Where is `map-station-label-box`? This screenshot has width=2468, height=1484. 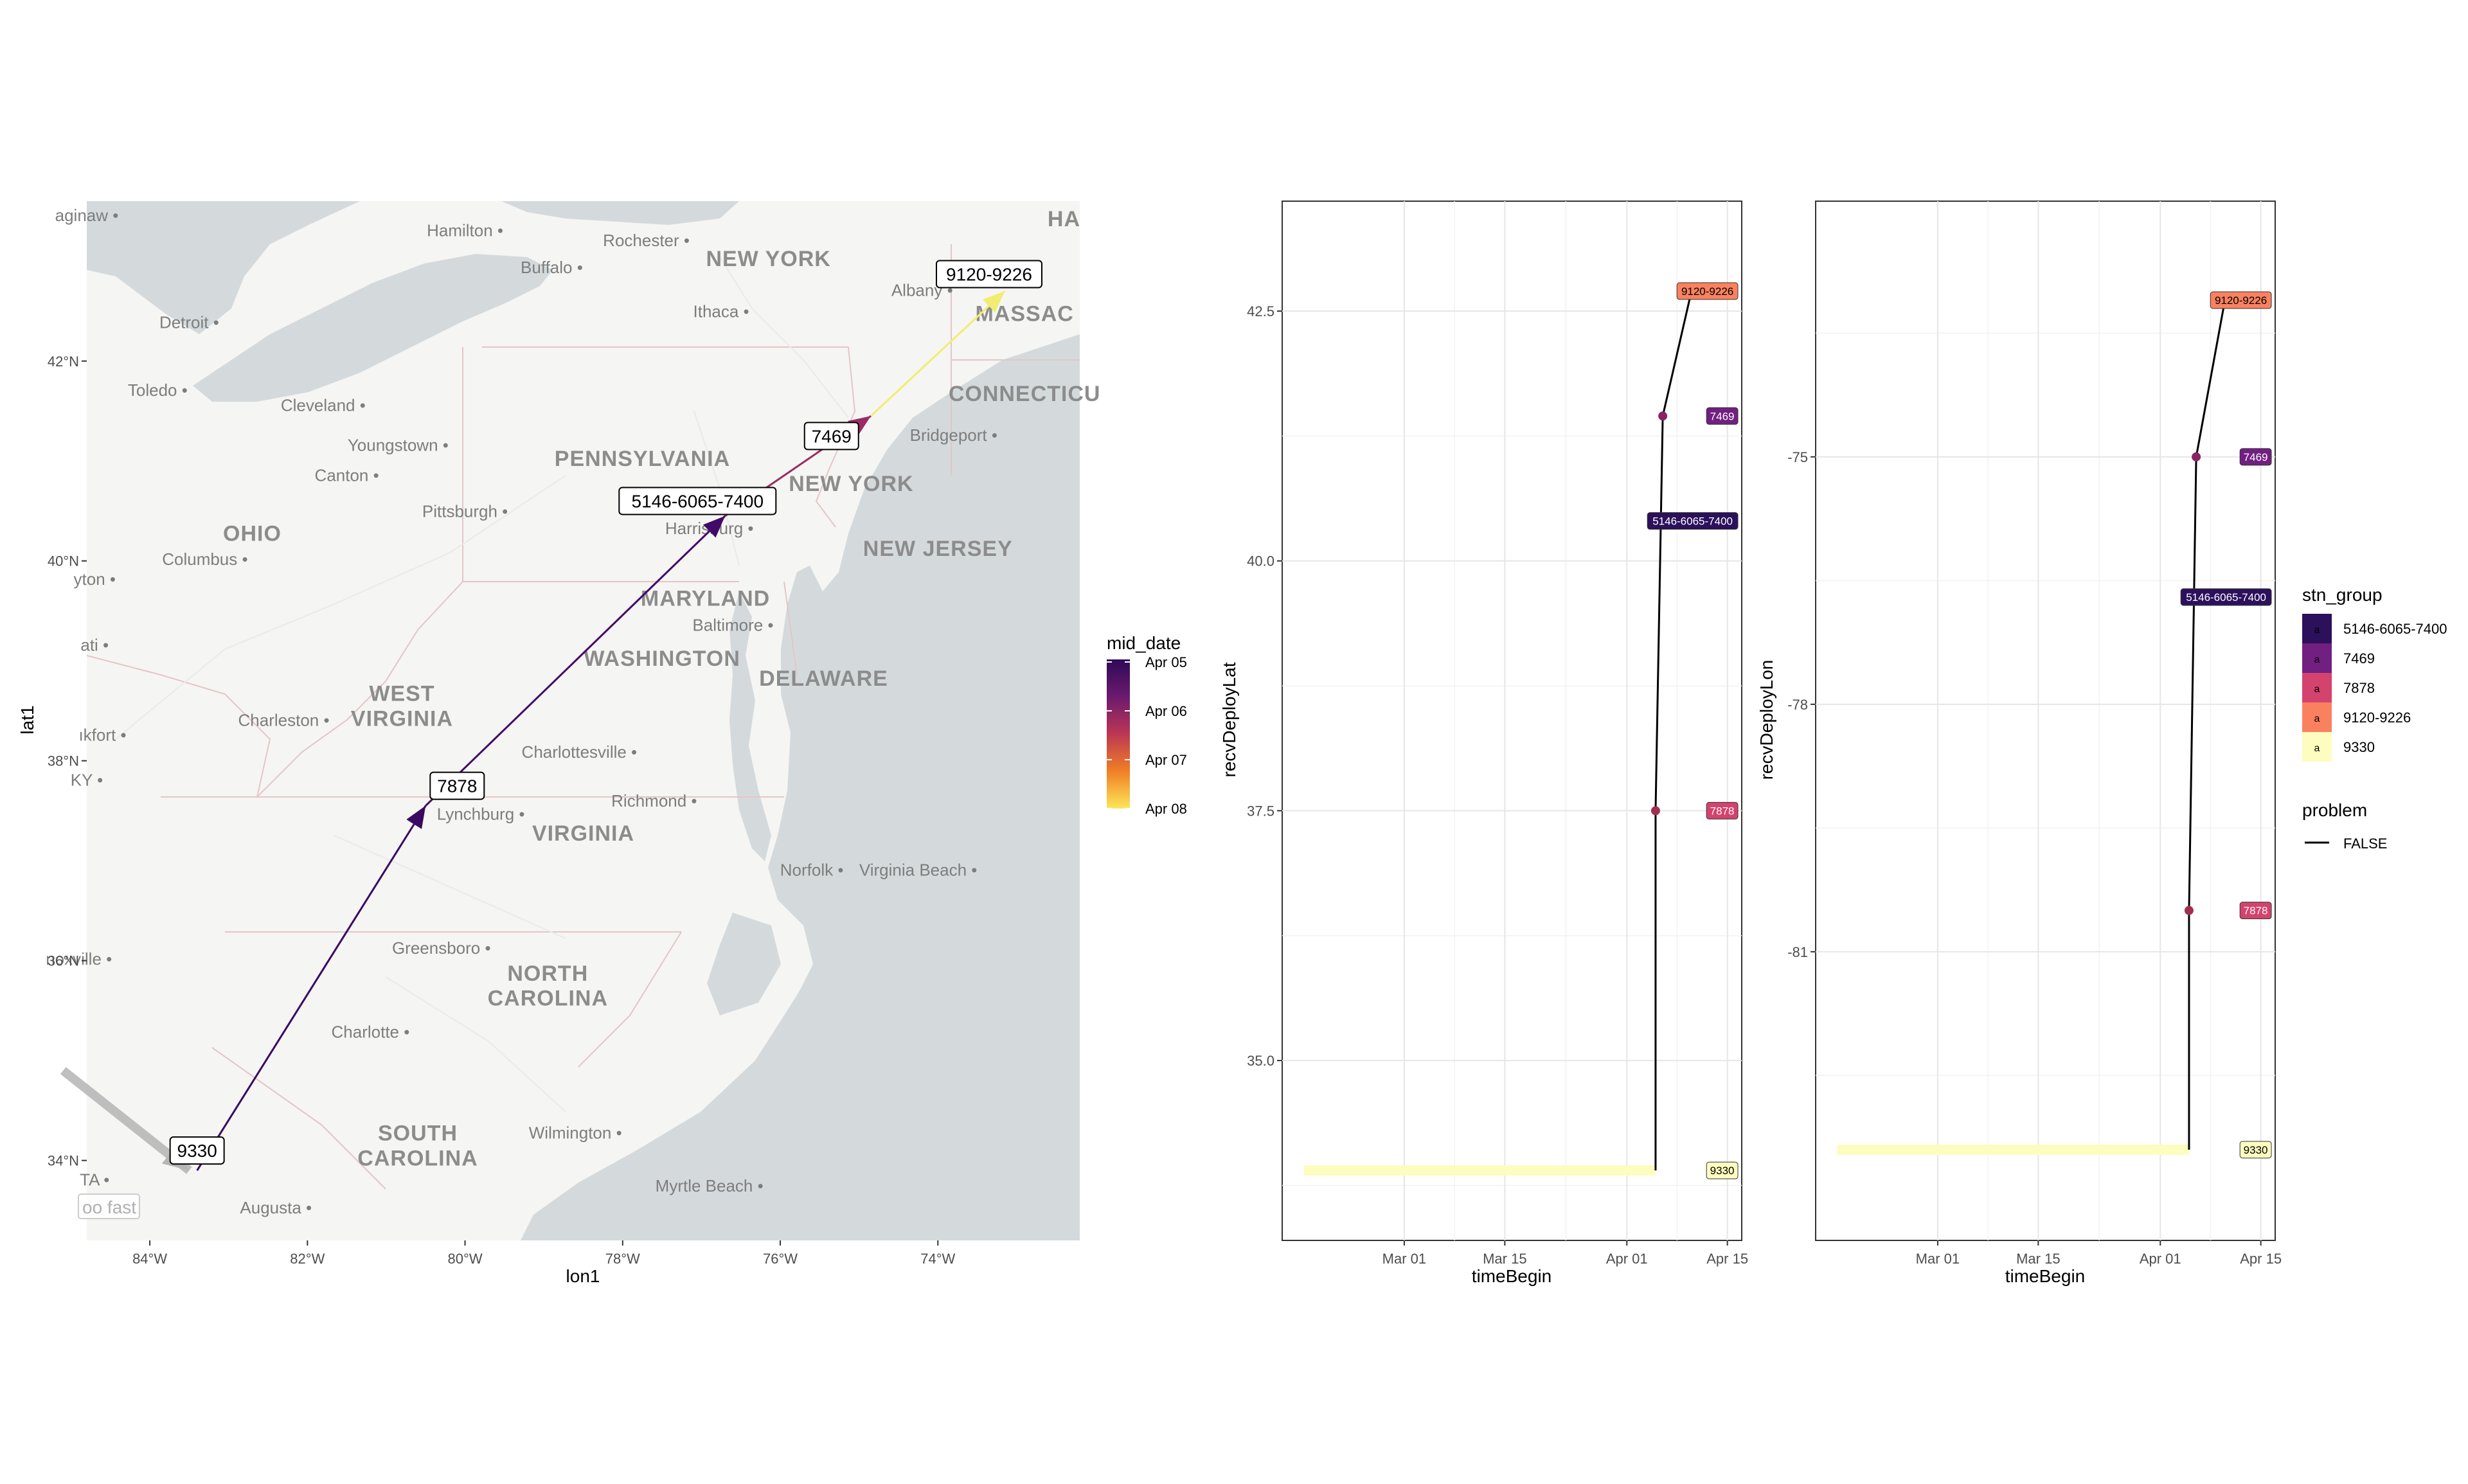 map-station-label-box is located at coordinates (831, 436).